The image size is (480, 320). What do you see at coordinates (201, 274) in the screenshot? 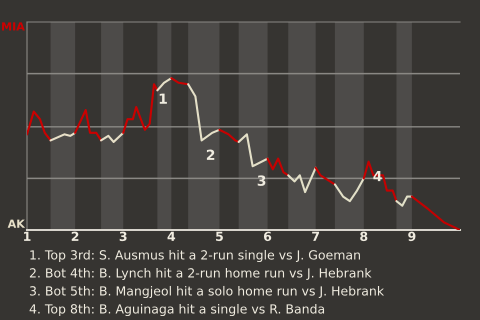
I see `text: 2. Bot 4th: B. Lynch hit a 2-run home run vs J. Hebrank` at bounding box center [201, 274].